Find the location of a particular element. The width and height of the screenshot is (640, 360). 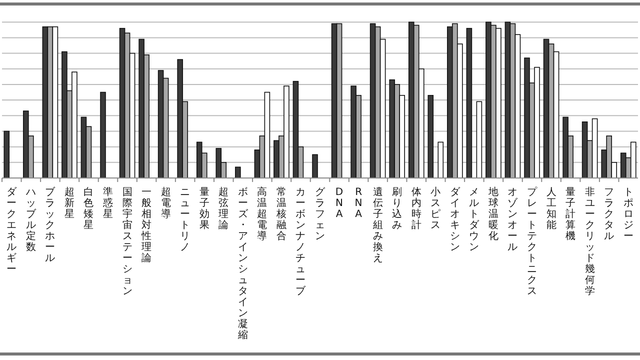

x-tick-label: 量子効果 is located at coordinates (204, 209).